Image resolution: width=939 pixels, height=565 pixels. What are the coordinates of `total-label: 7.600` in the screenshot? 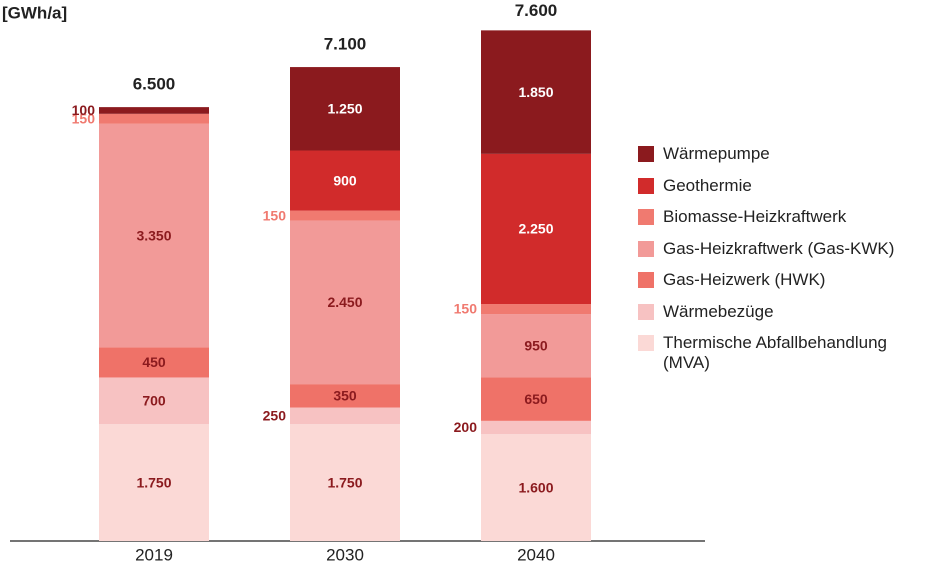 It's located at (536, 10).